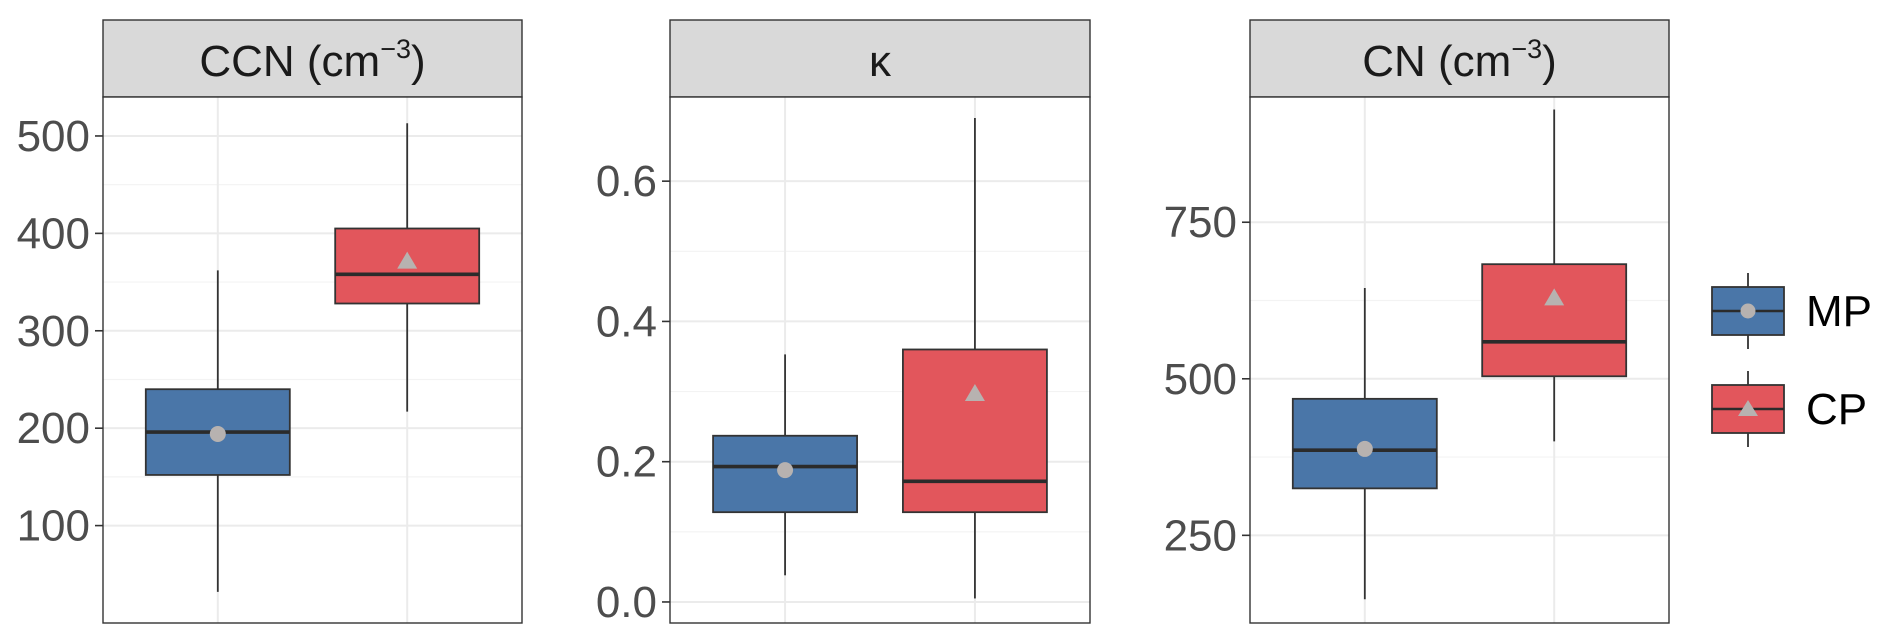  Describe the element at coordinates (1748, 408) in the screenshot. I see `legend-triangle-icon` at that location.